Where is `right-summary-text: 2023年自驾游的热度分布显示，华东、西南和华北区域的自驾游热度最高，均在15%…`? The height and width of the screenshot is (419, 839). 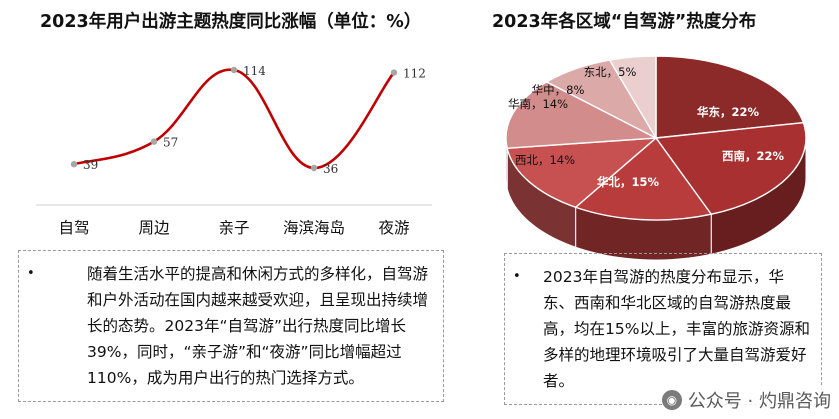 right-summary-text: 2023年自驾游的热度分布显示，华东、西南和华北区域的自驾游热度最高，均在15%… is located at coordinates (676, 329).